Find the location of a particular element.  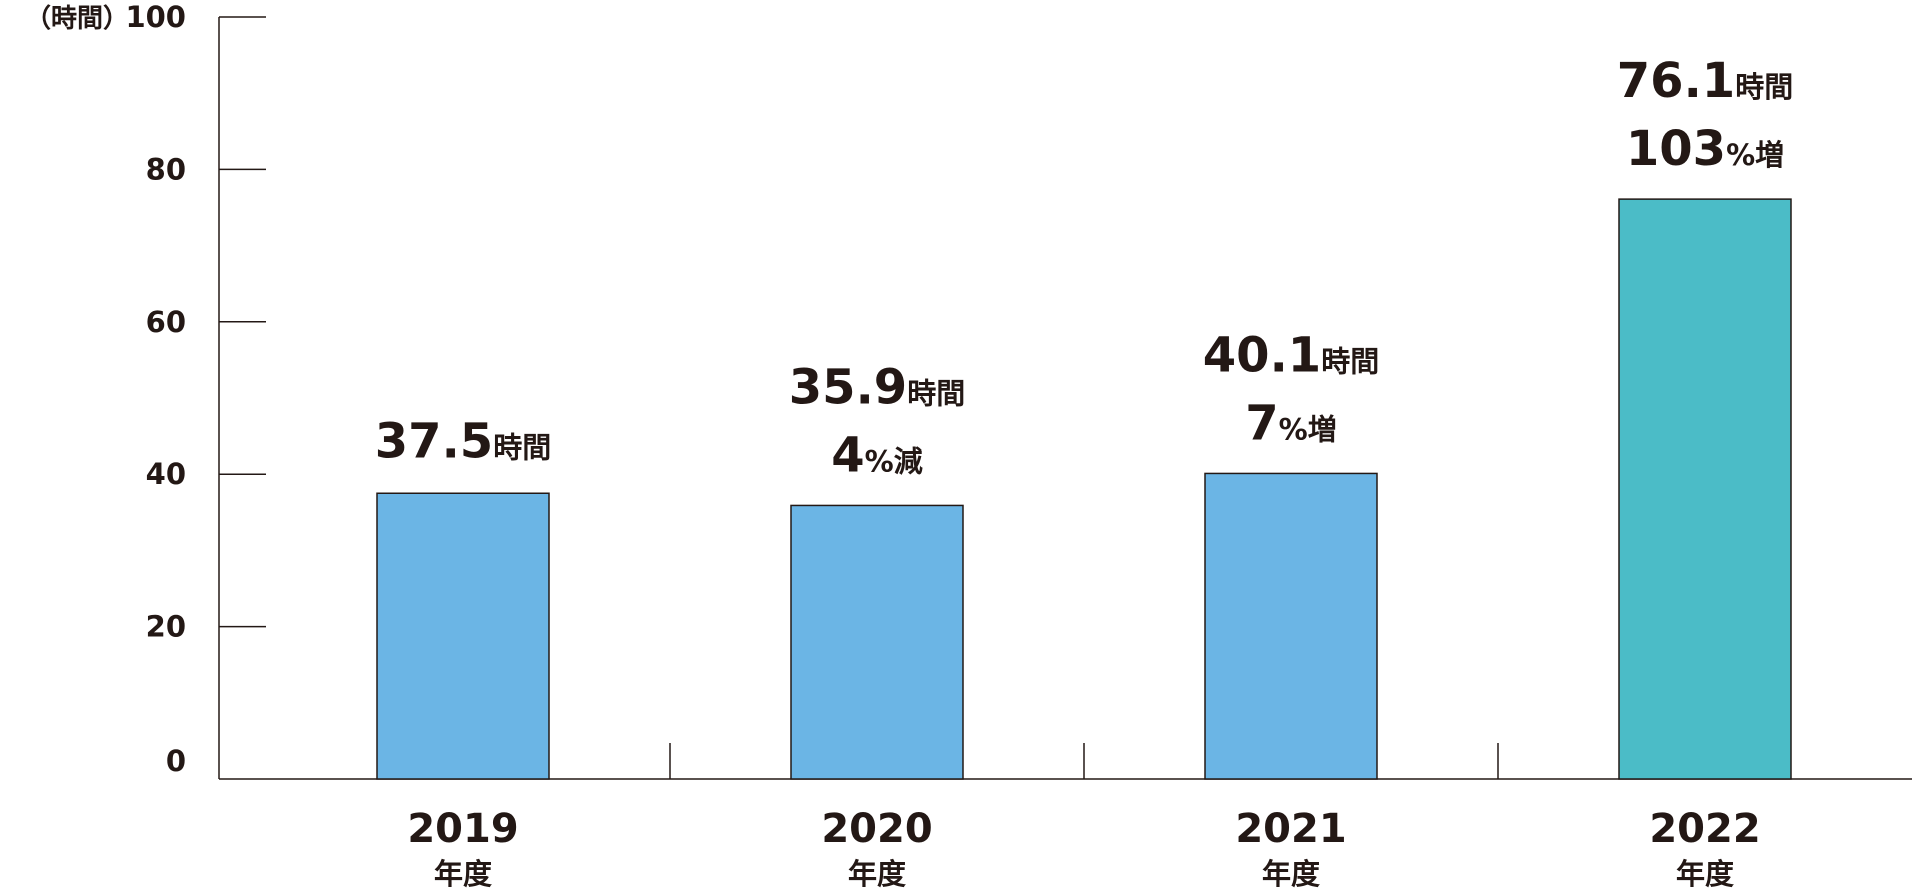

y-tick-label: 20 is located at coordinates (166, 627).